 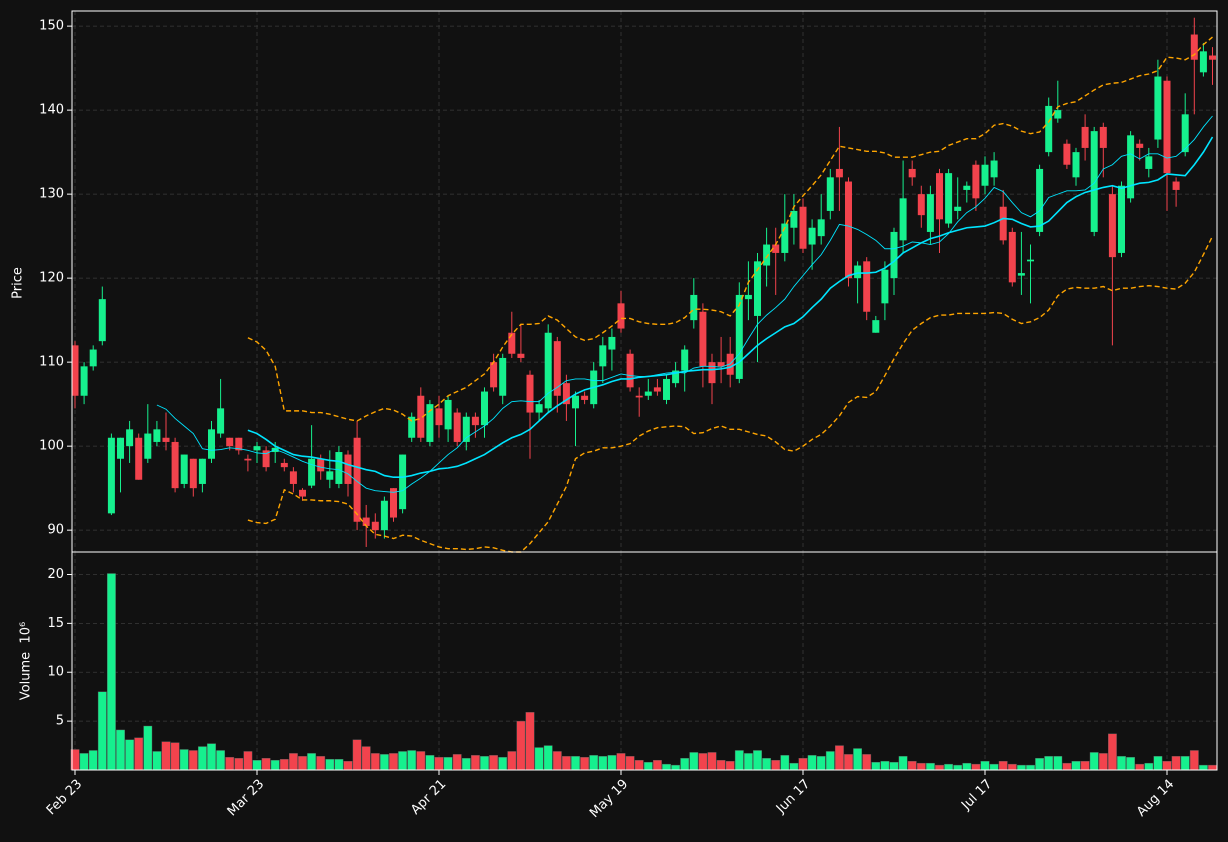 What do you see at coordinates (55, 530) in the screenshot?
I see `y-tick-label: 90` at bounding box center [55, 530].